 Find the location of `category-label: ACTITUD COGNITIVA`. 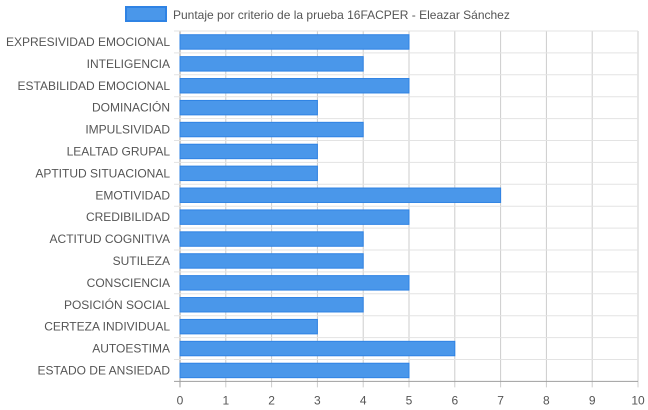

category-label: ACTITUD COGNITIVA is located at coordinates (110, 239).